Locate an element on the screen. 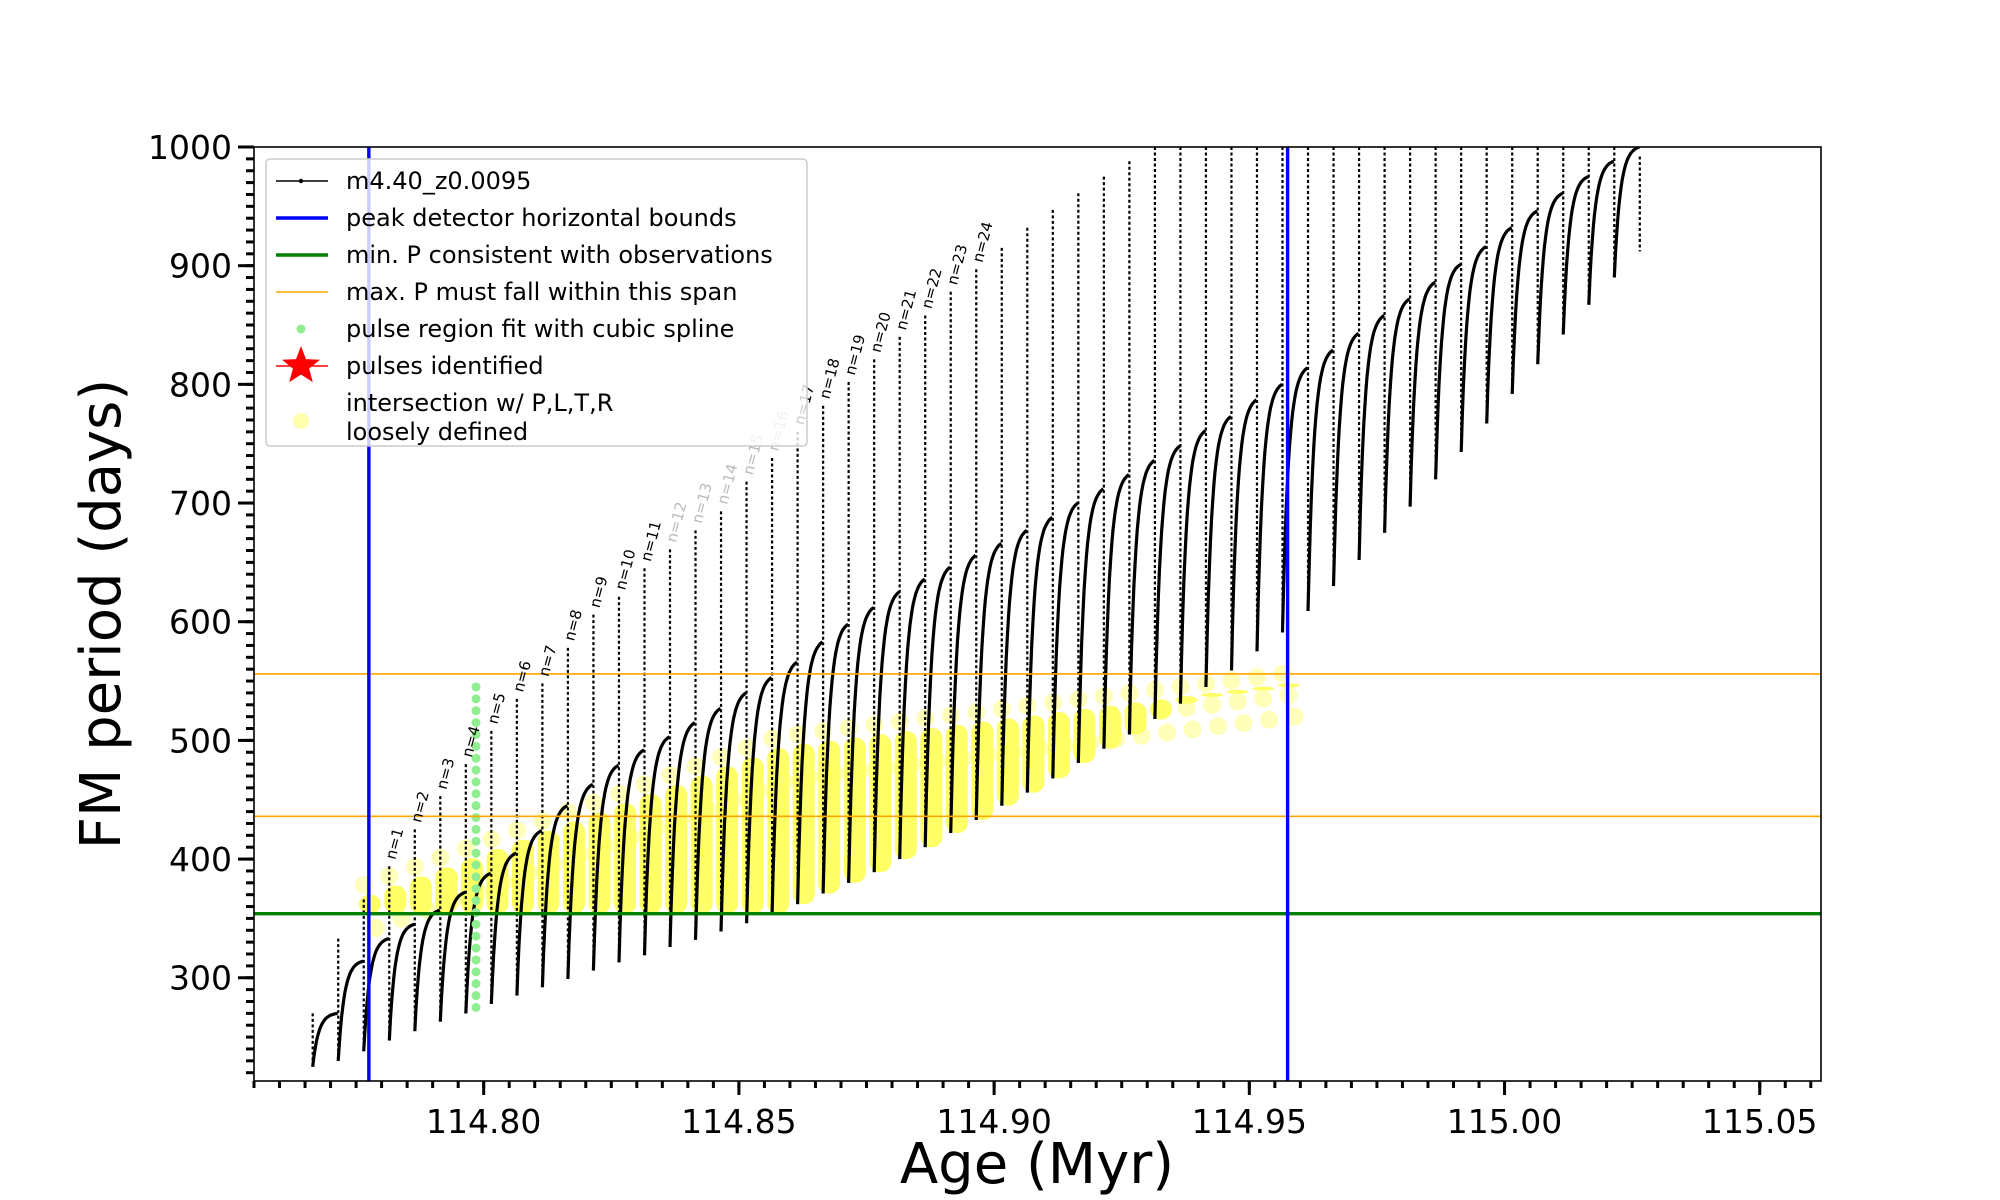 The image size is (2000, 1200). y-tick-label: 500 is located at coordinates (200, 740).